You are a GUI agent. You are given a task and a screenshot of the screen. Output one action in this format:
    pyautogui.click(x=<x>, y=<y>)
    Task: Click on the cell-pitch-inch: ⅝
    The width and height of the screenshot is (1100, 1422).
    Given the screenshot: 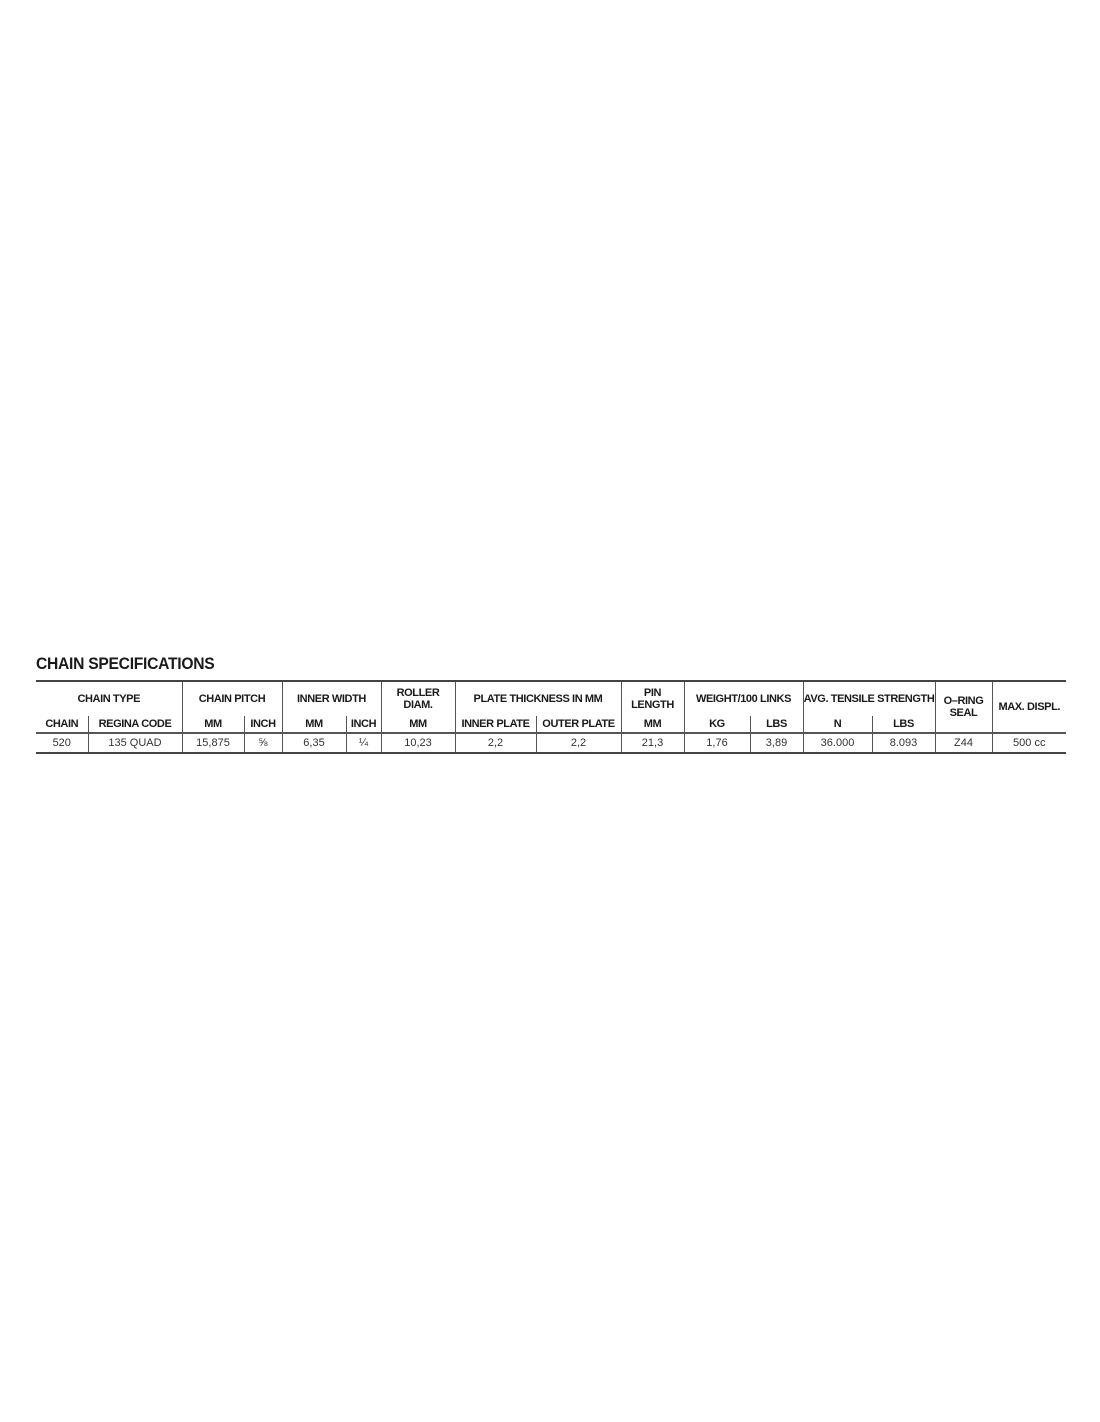 What is the action you would take?
    pyautogui.click(x=262, y=742)
    